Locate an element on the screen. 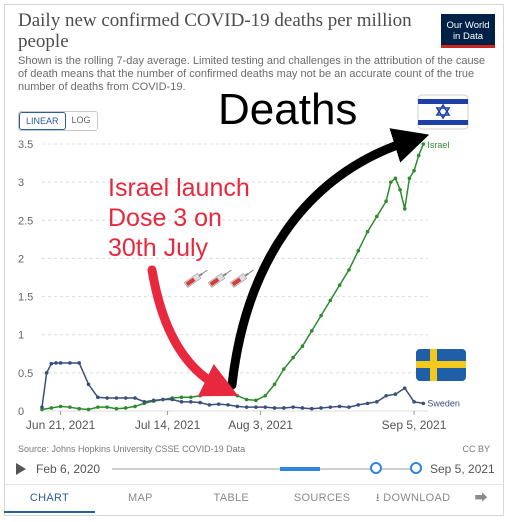 The image size is (510, 522). launch-annotation-line-2: Dose 3 on is located at coordinates (165, 218).